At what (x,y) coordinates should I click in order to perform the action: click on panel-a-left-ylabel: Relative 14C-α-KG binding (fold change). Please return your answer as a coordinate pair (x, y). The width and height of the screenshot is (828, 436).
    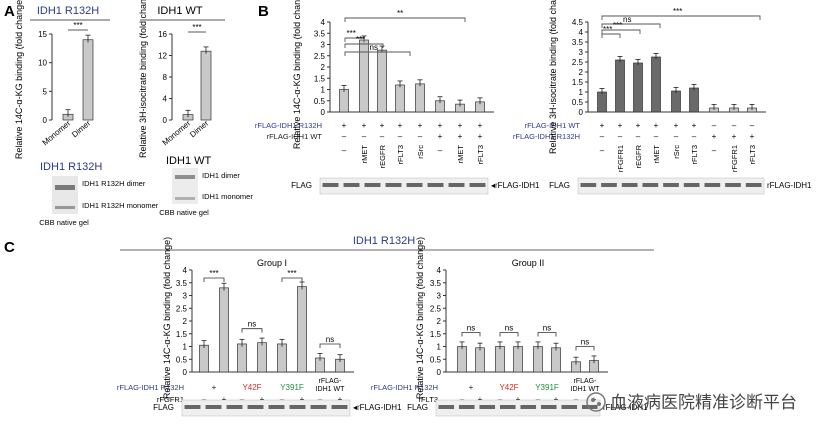
    Looking at the image, I should click on (19, 79).